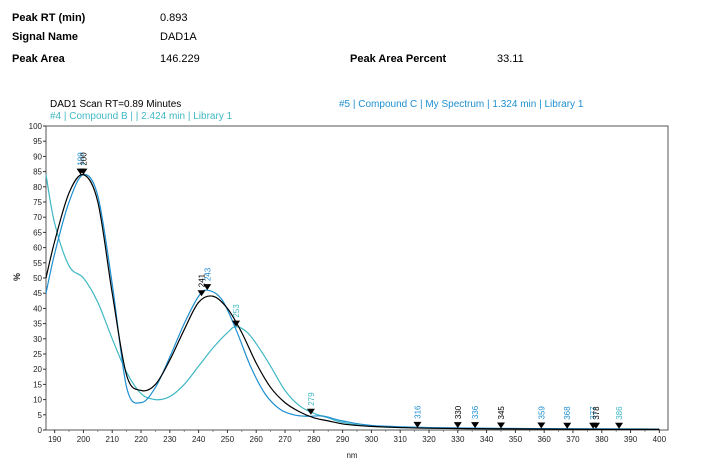 This screenshot has height=465, width=706. Describe the element at coordinates (199, 439) in the screenshot. I see `x-tick-label-5: 240` at that location.